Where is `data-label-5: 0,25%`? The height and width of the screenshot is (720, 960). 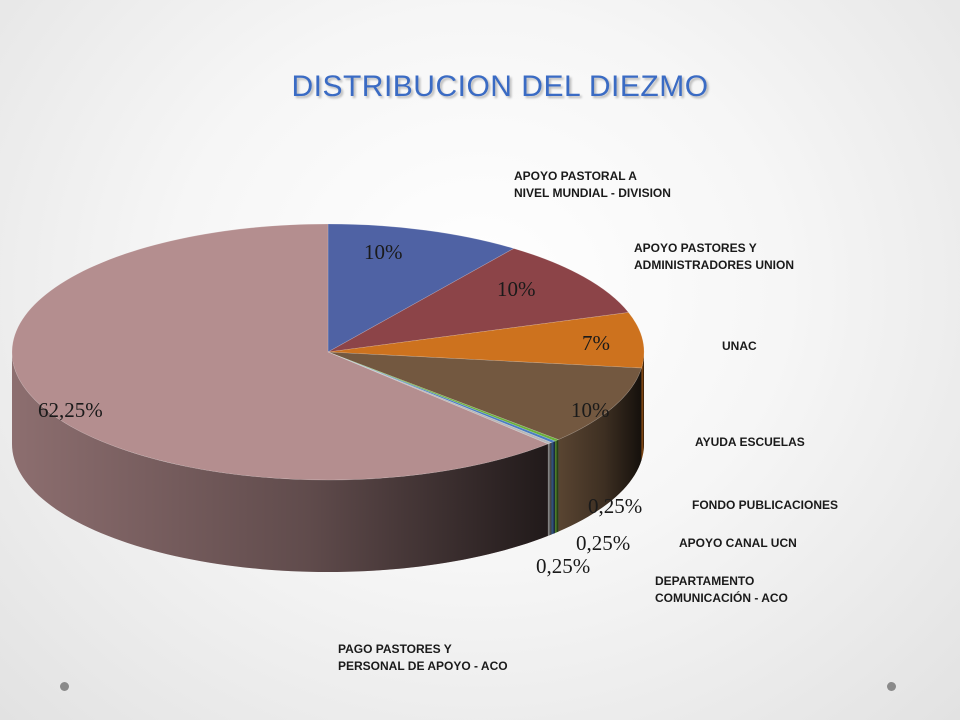
data-label-5: 0,25% is located at coordinates (603, 543).